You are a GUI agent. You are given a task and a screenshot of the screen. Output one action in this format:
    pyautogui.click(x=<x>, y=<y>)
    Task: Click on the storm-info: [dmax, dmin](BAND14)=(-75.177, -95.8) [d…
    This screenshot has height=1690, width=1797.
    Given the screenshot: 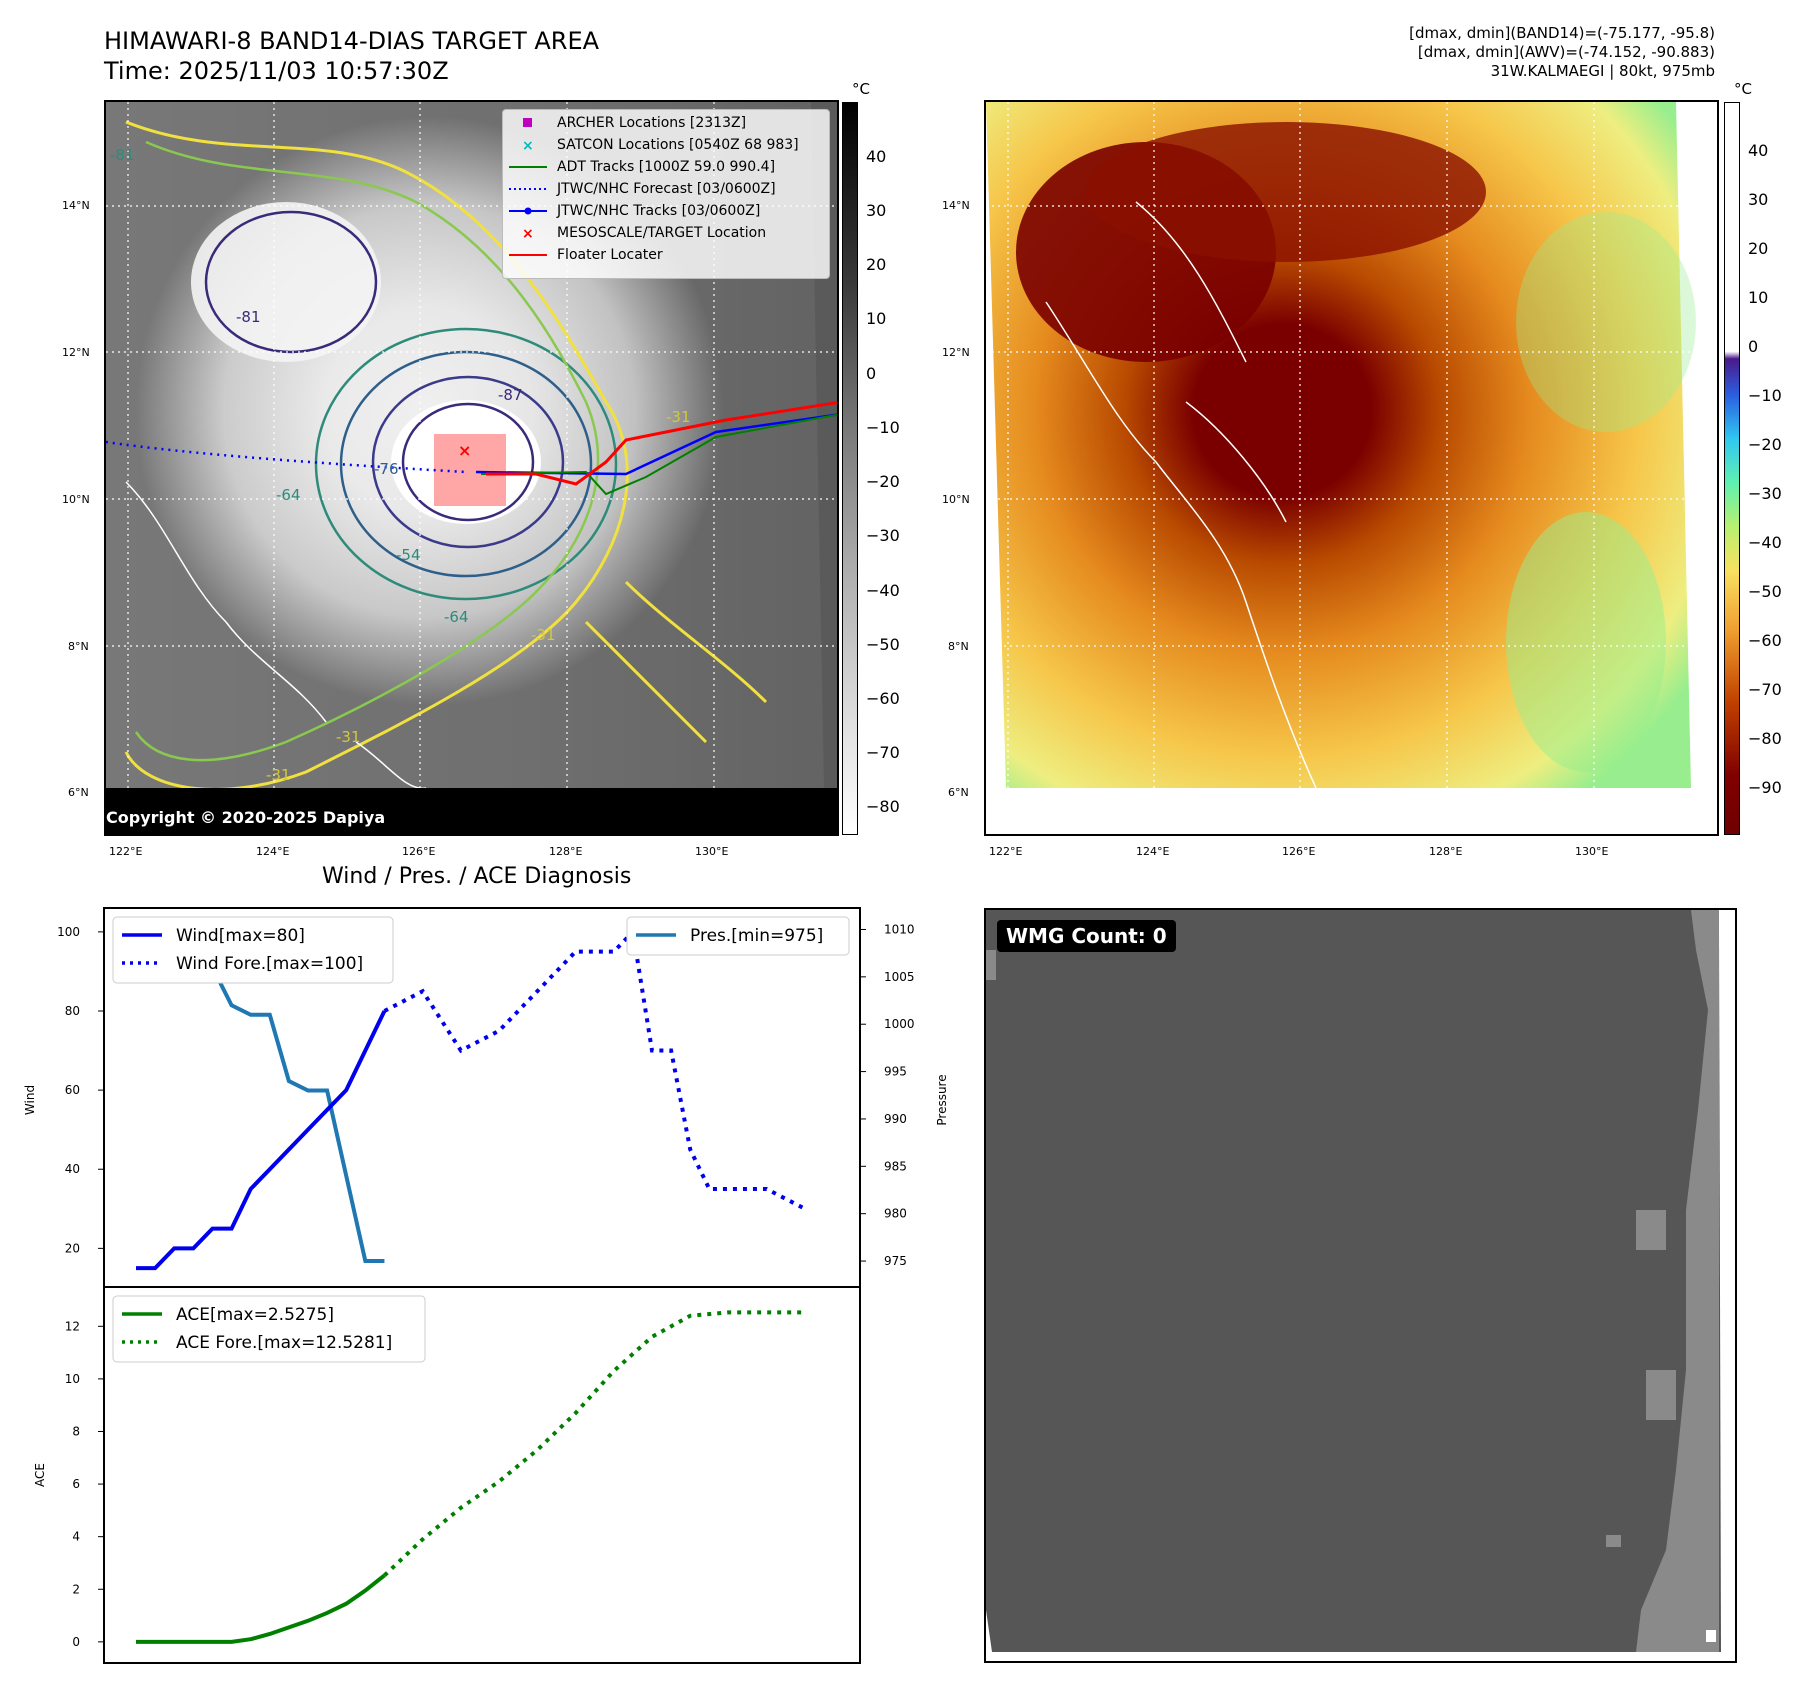 What is the action you would take?
    pyautogui.click(x=1562, y=52)
    